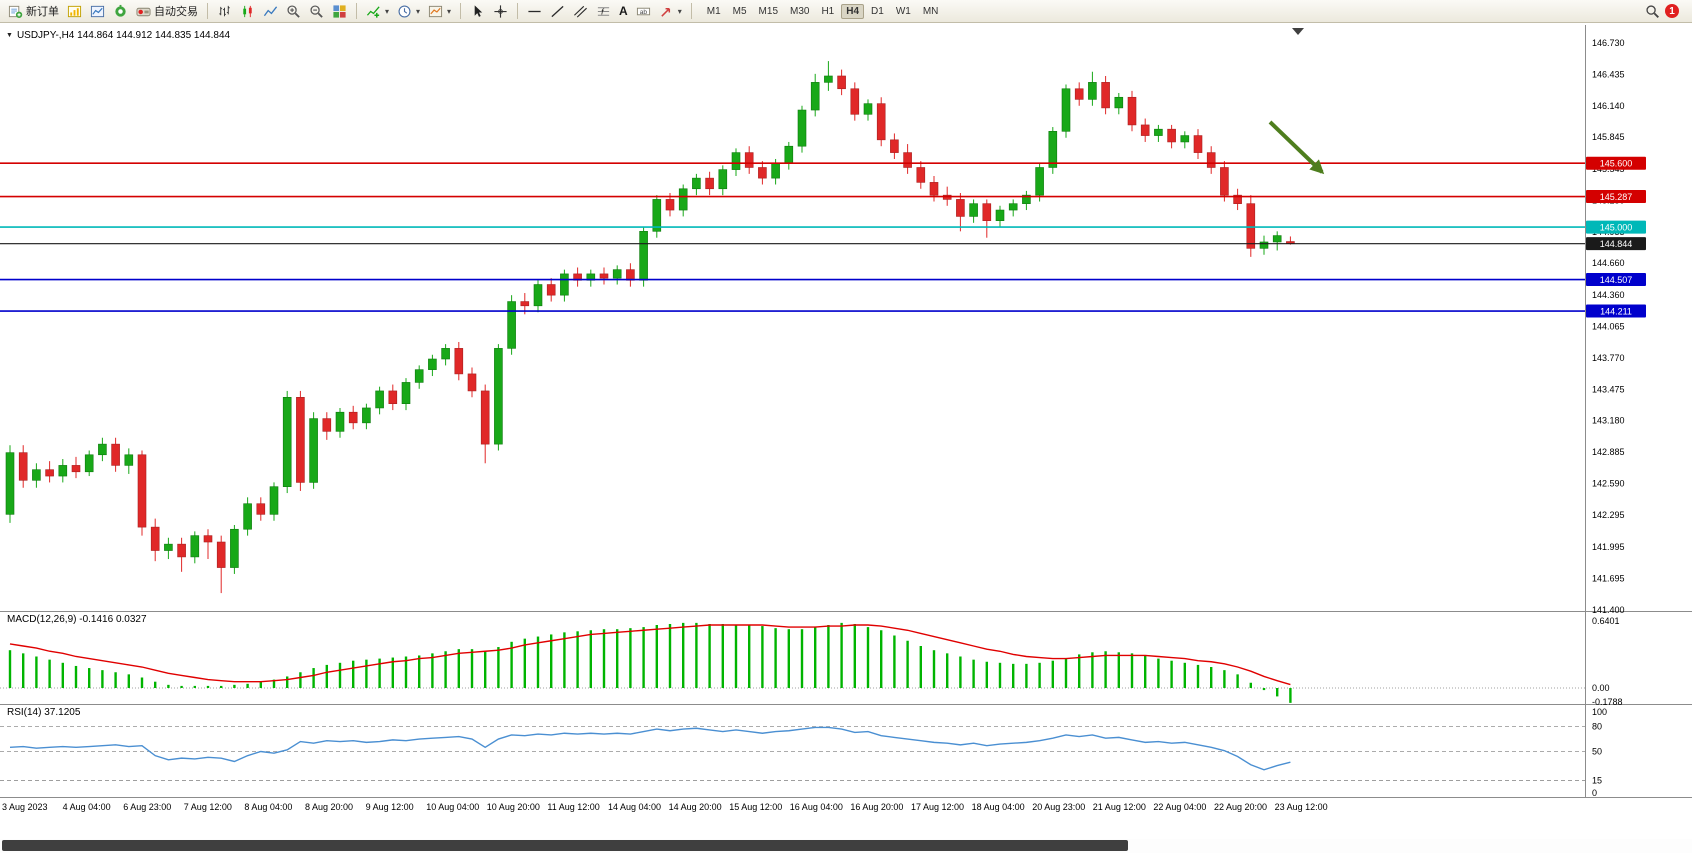 The width and height of the screenshot is (1692, 853). Describe the element at coordinates (565, 845) in the screenshot. I see `scrollbar-thumb` at that location.